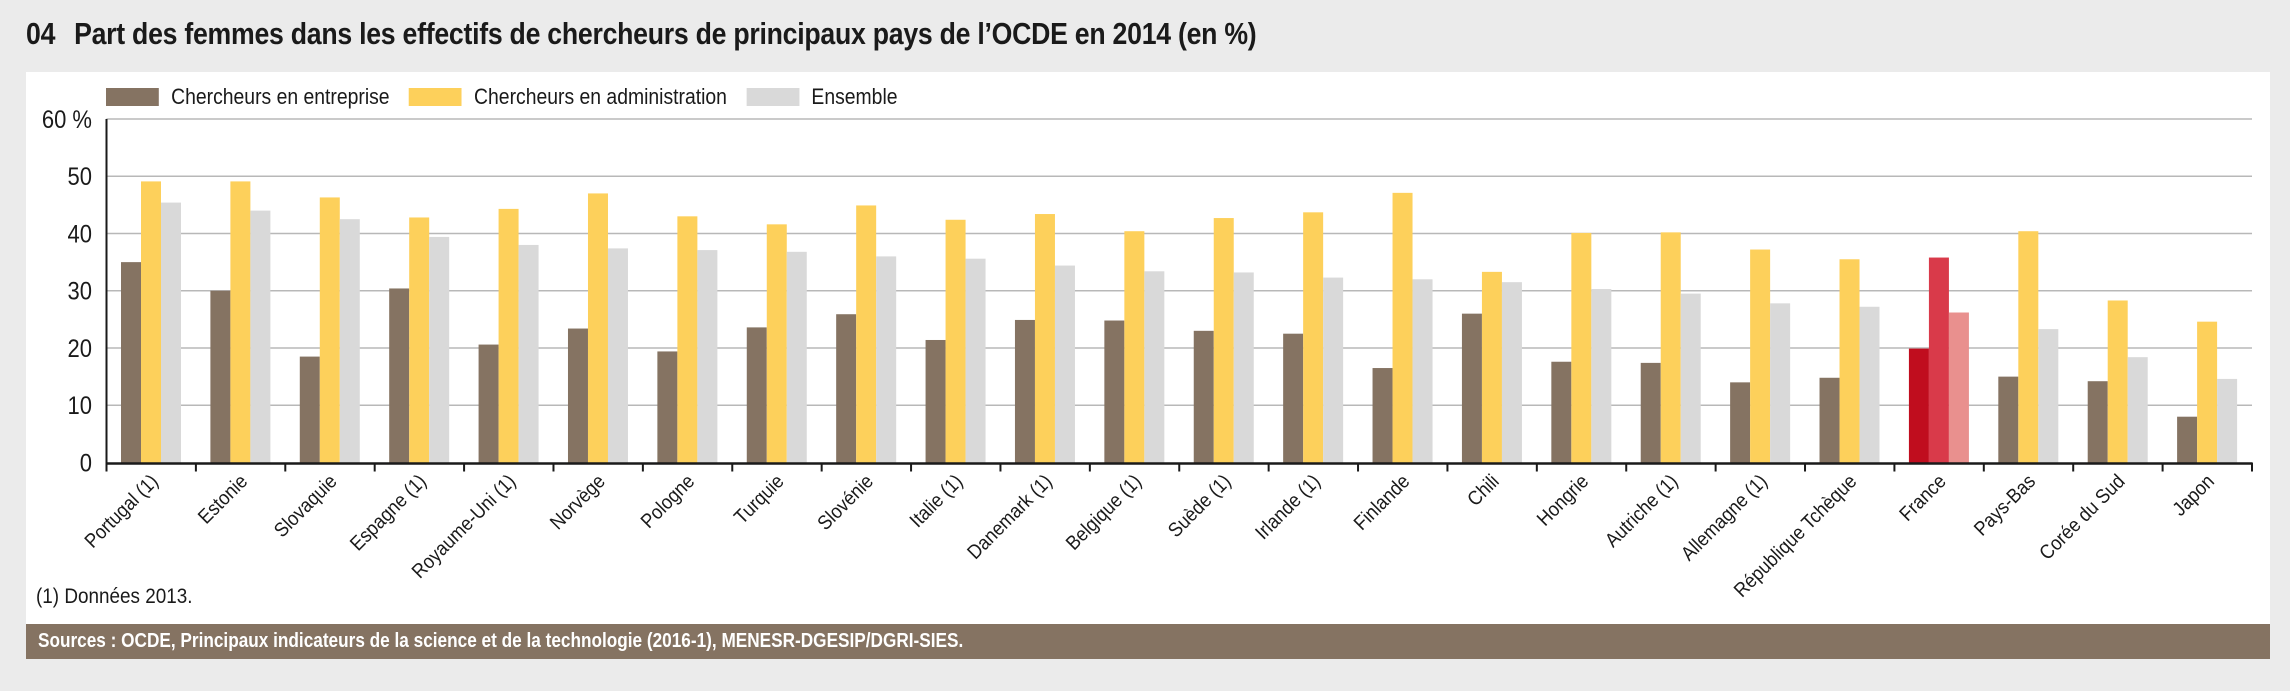  I want to click on x-category-label: Finlande, so click(1382, 503).